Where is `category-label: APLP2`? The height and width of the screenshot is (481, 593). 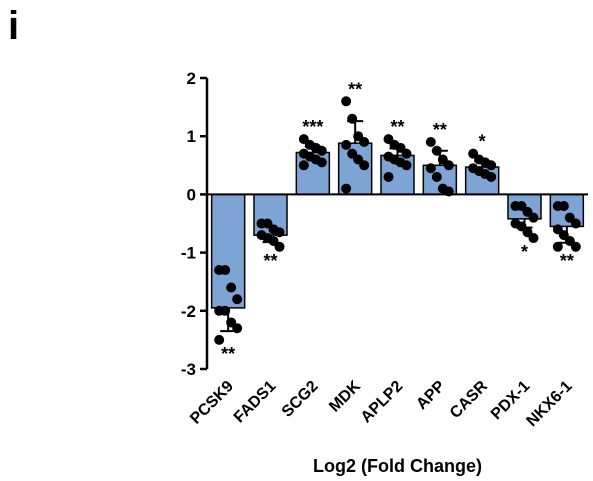 category-label: APLP2 is located at coordinates (382, 402).